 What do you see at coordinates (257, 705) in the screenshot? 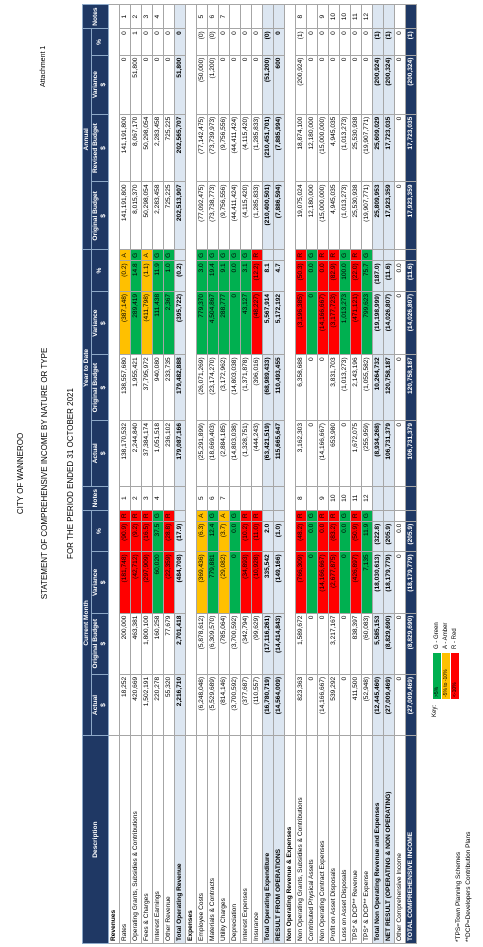
I see `value-cell: (110,557)` at bounding box center [257, 705].